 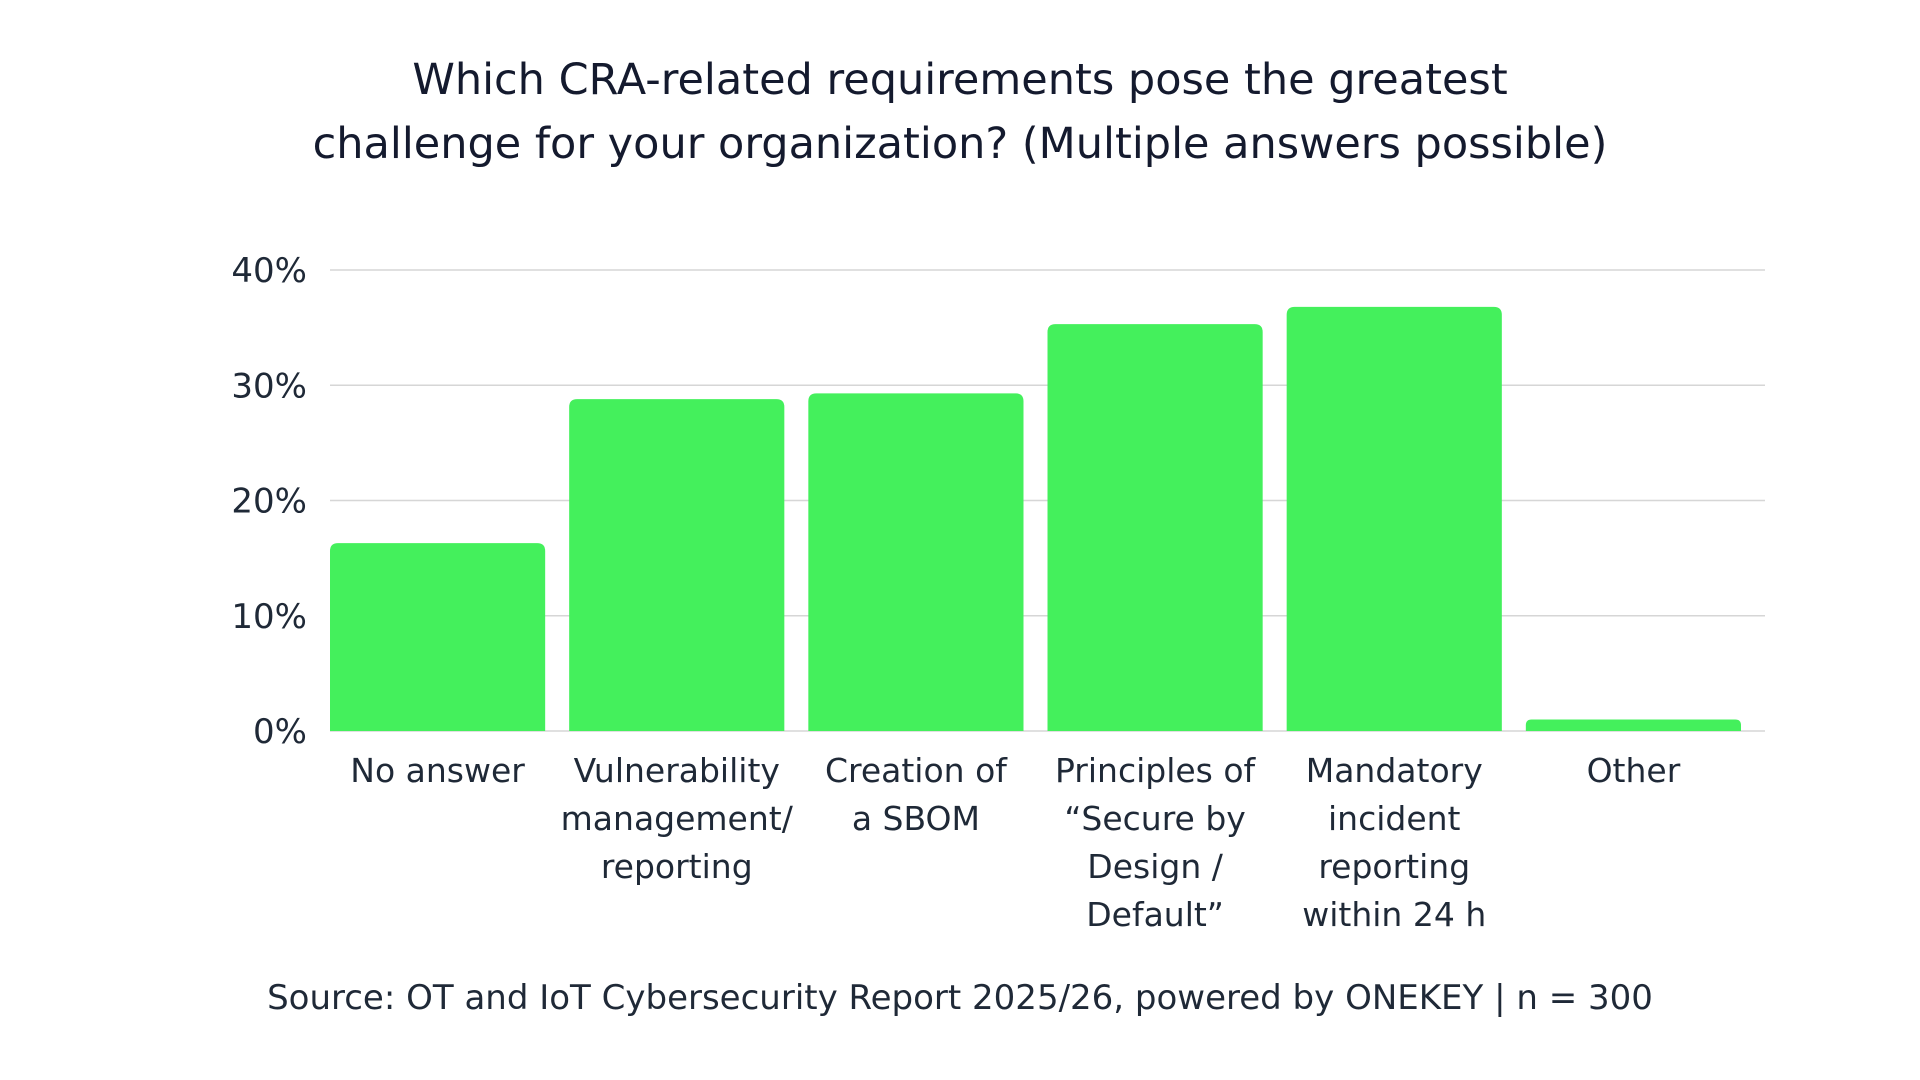 I want to click on x-category-label-line: Default”, so click(x=1155, y=914).